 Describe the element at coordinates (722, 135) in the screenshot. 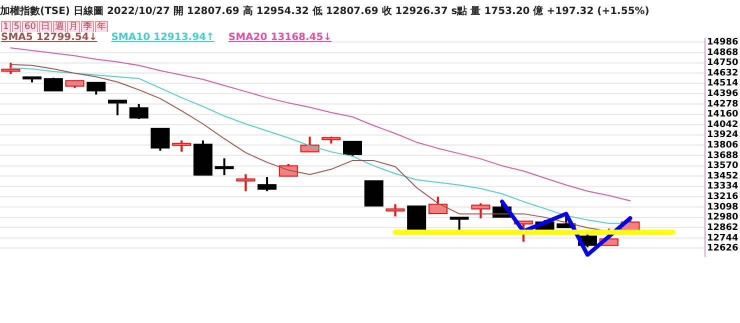

I see `y-tick-label: 13924` at that location.